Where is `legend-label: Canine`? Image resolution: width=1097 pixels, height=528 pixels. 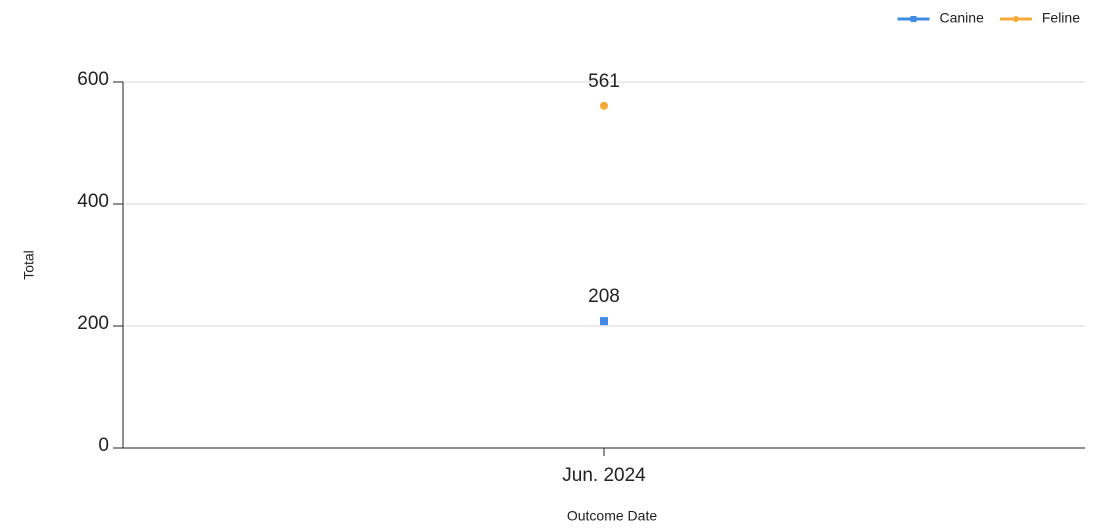 legend-label: Canine is located at coordinates (961, 18).